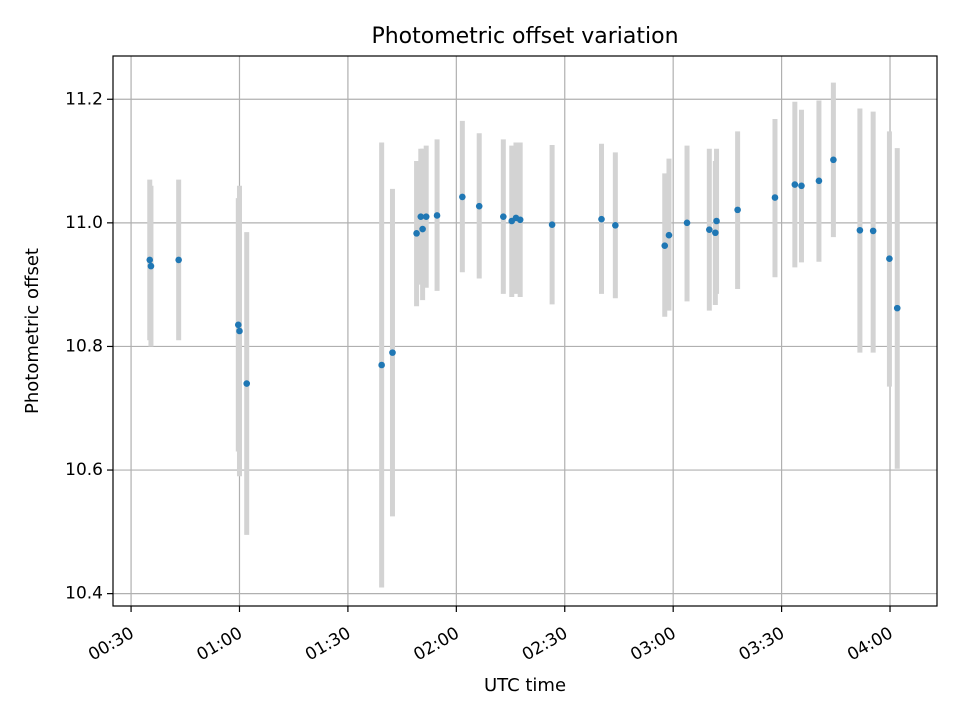 The image size is (960, 720). What do you see at coordinates (84, 99) in the screenshot?
I see `y-tick-label: 11.2` at bounding box center [84, 99].